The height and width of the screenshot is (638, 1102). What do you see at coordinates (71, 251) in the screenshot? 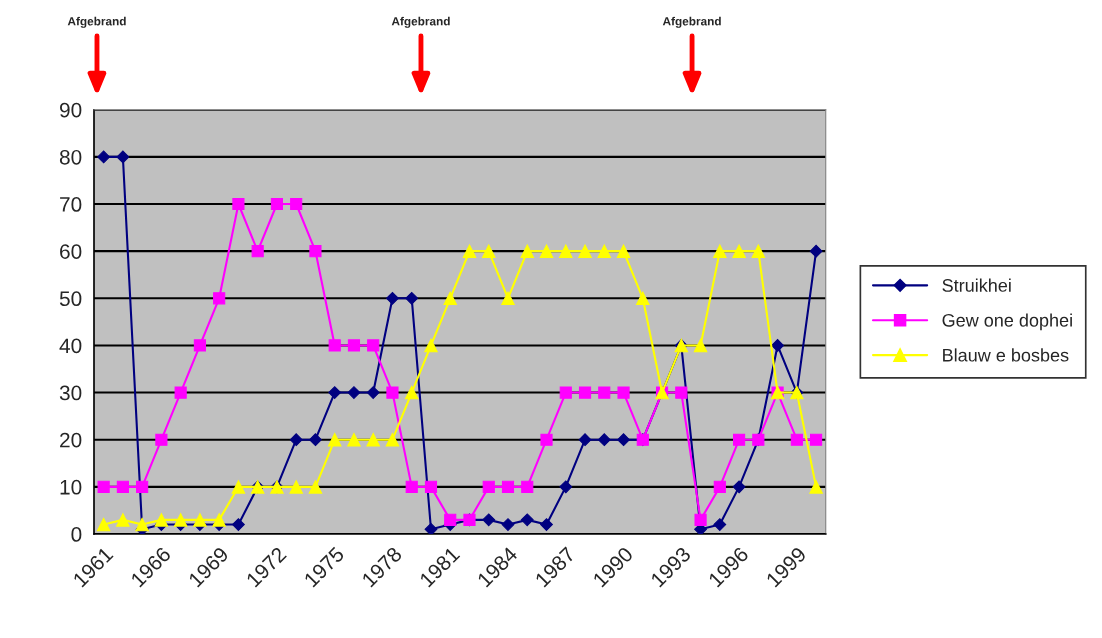
I see `y-tick-label: 60` at bounding box center [71, 251].